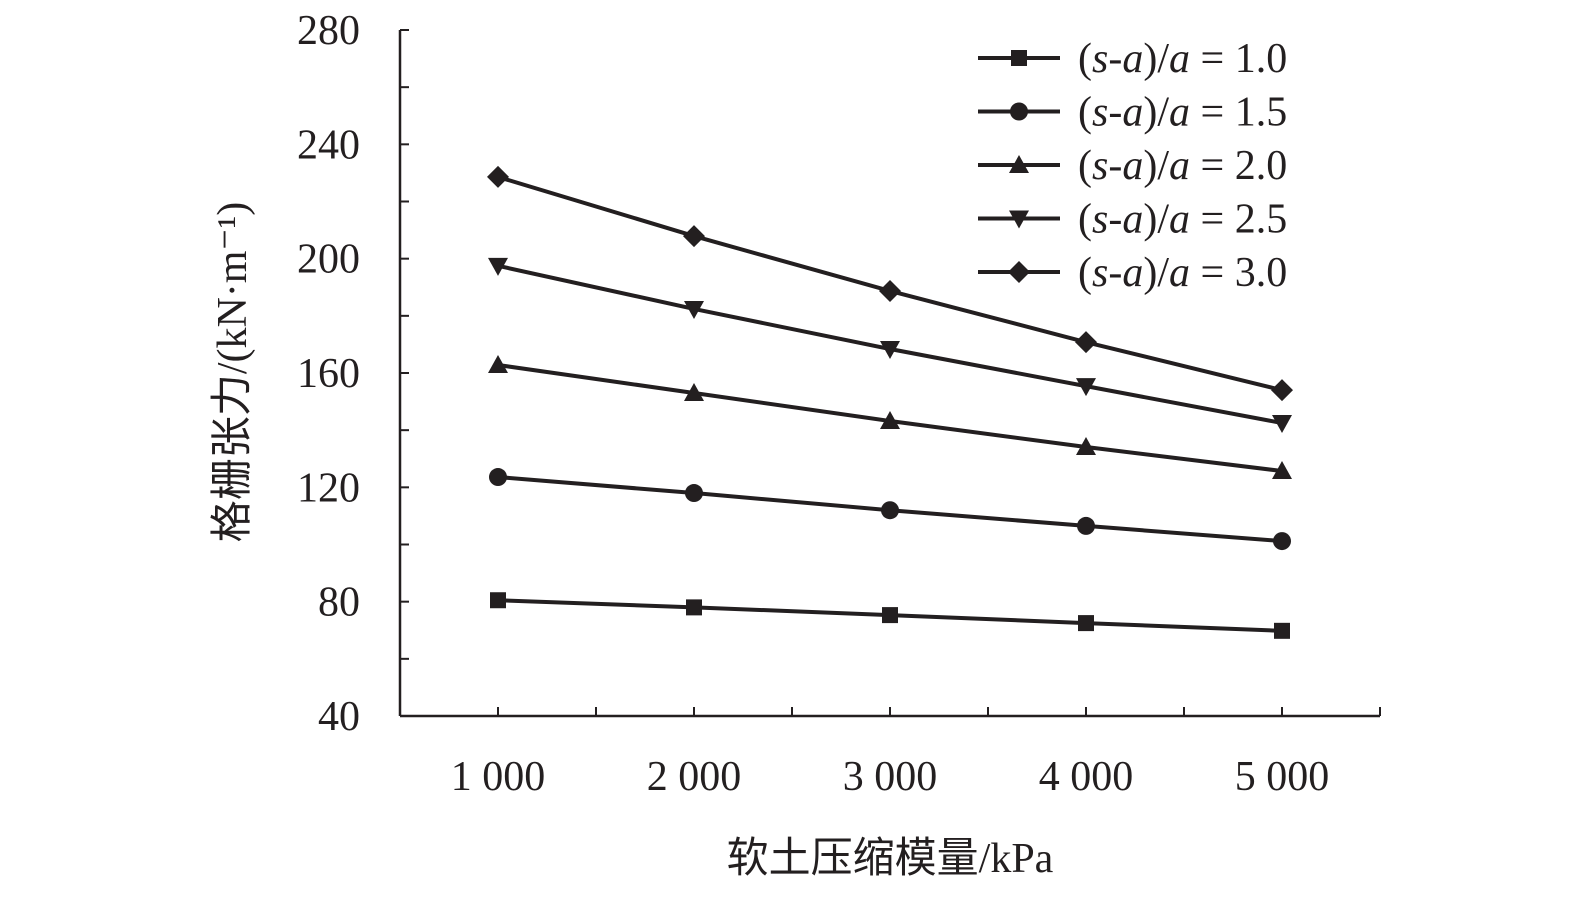 Image resolution: width=1575 pixels, height=898 pixels. Describe the element at coordinates (1282, 777) in the screenshot. I see `x-tick-label: 5 000` at that location.